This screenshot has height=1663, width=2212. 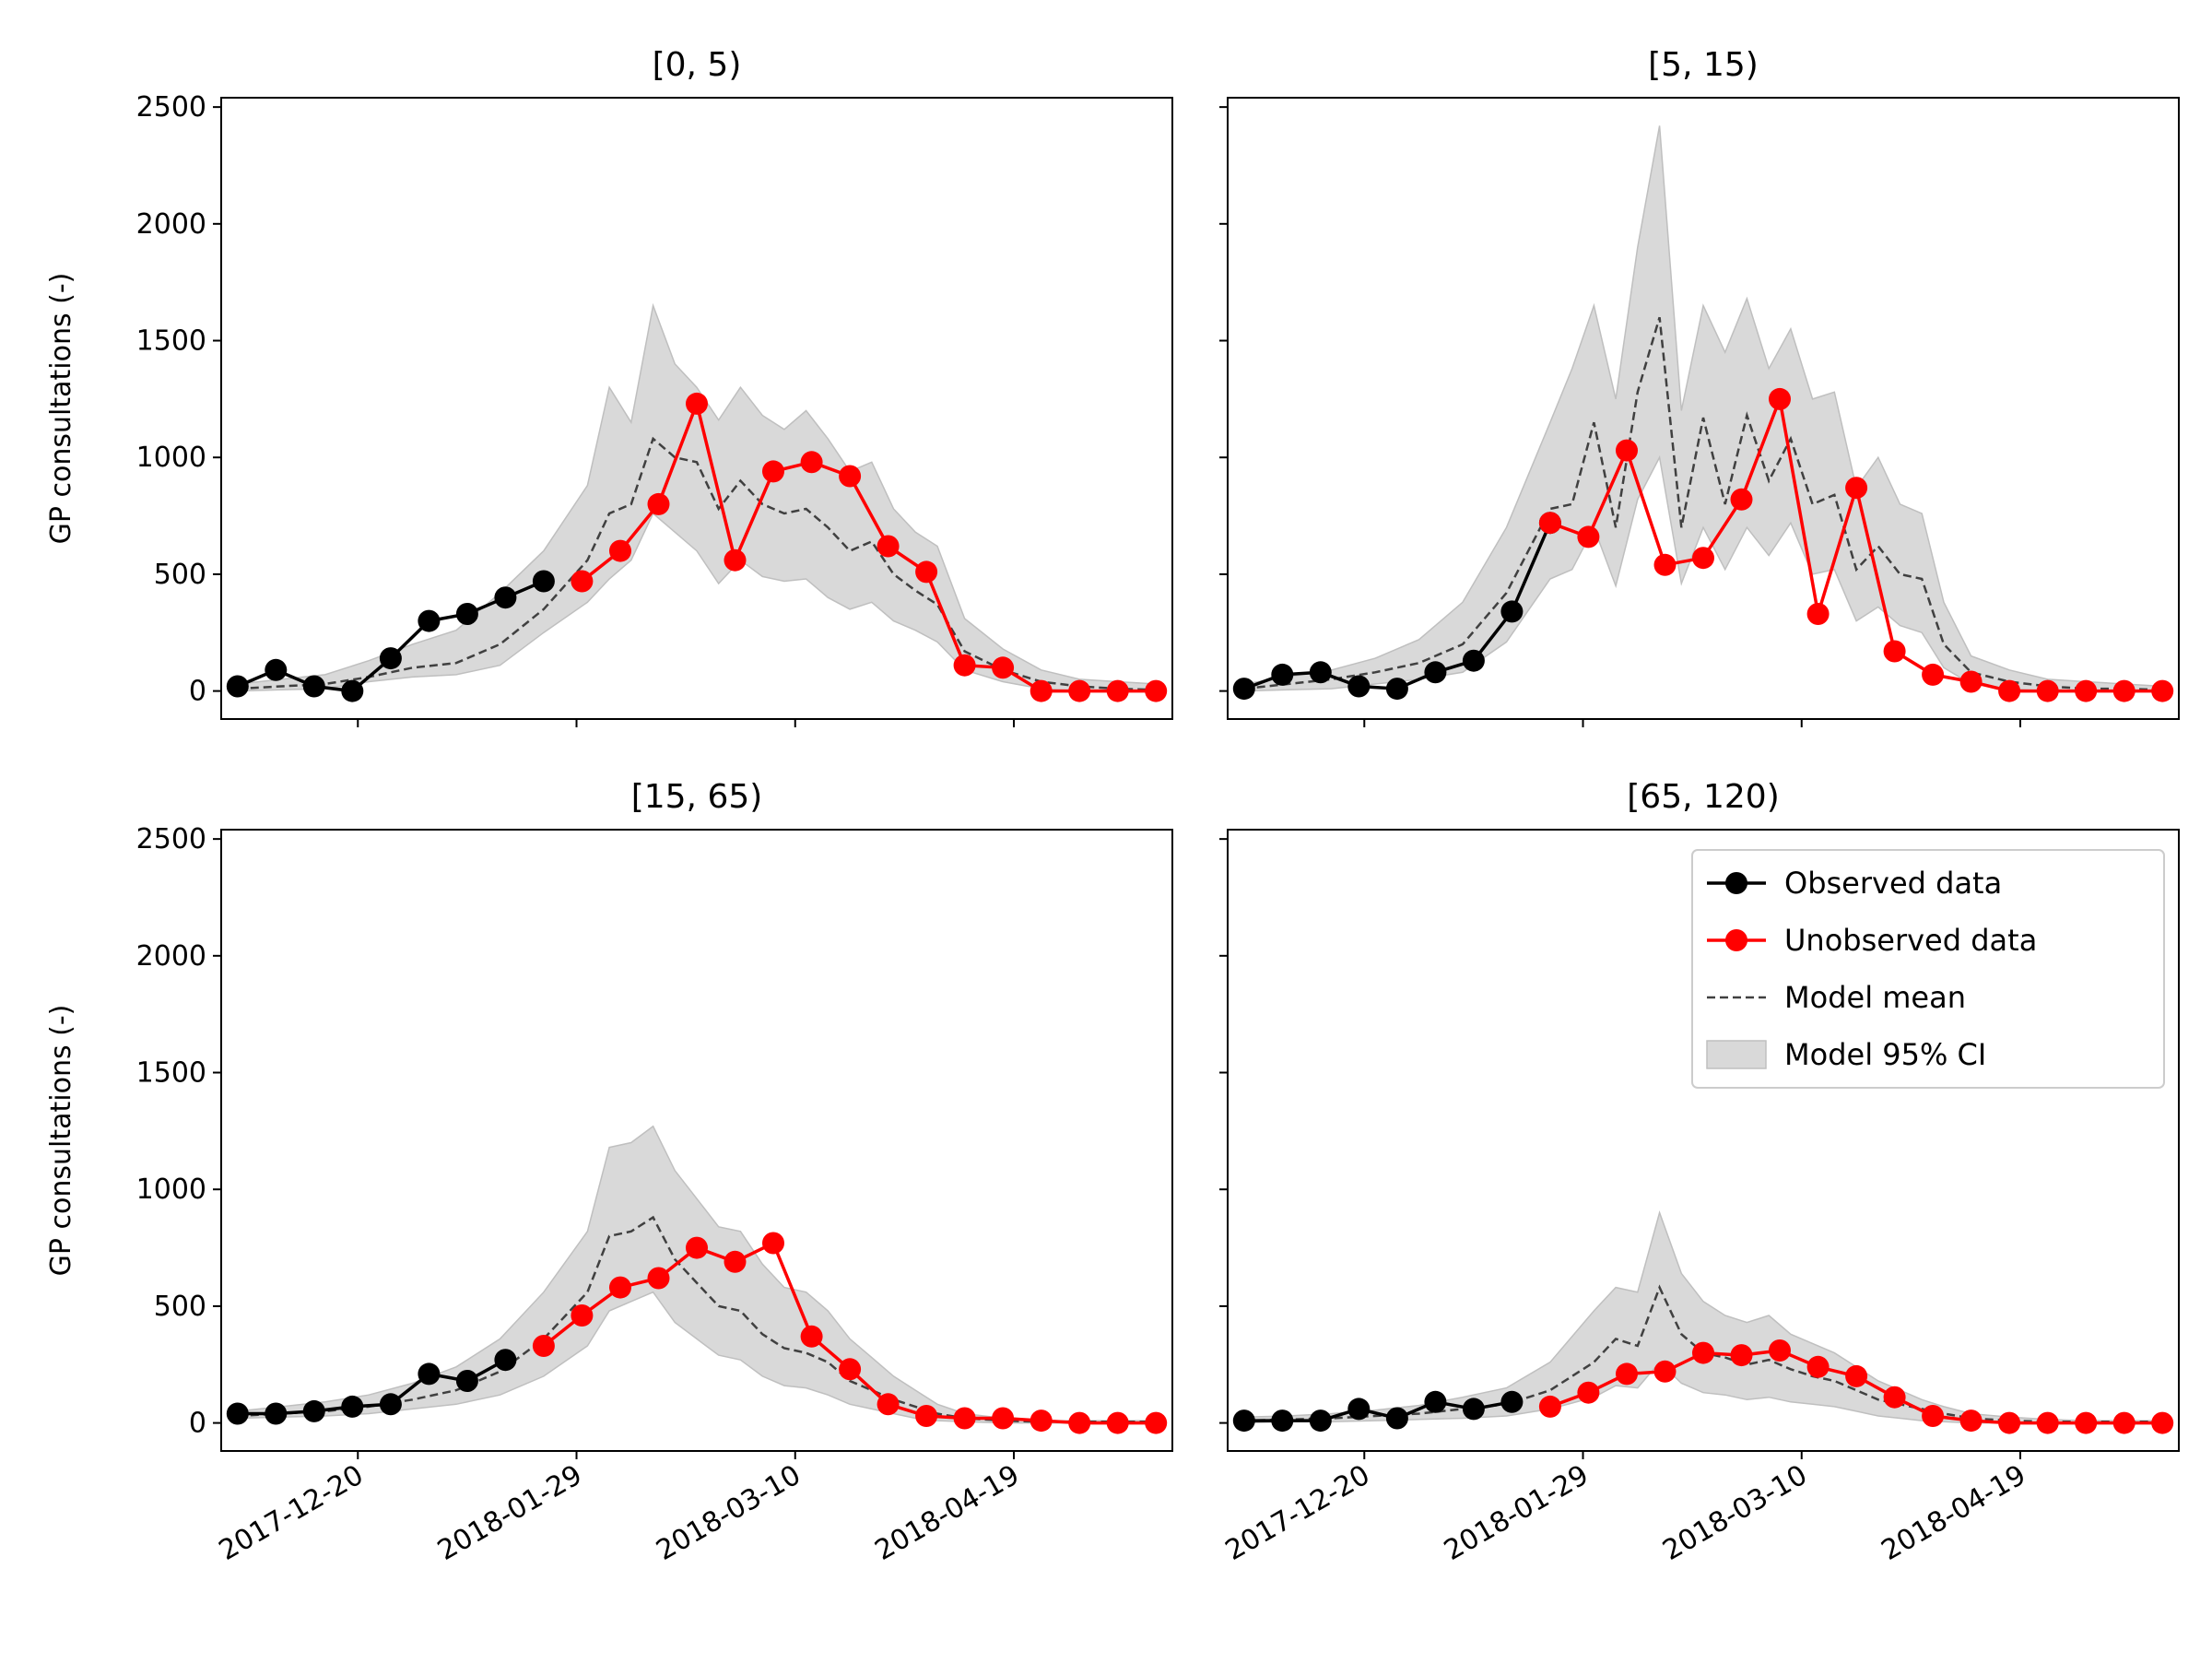 What do you see at coordinates (1893, 883) in the screenshot?
I see `legend-observed-label: Observed data` at bounding box center [1893, 883].